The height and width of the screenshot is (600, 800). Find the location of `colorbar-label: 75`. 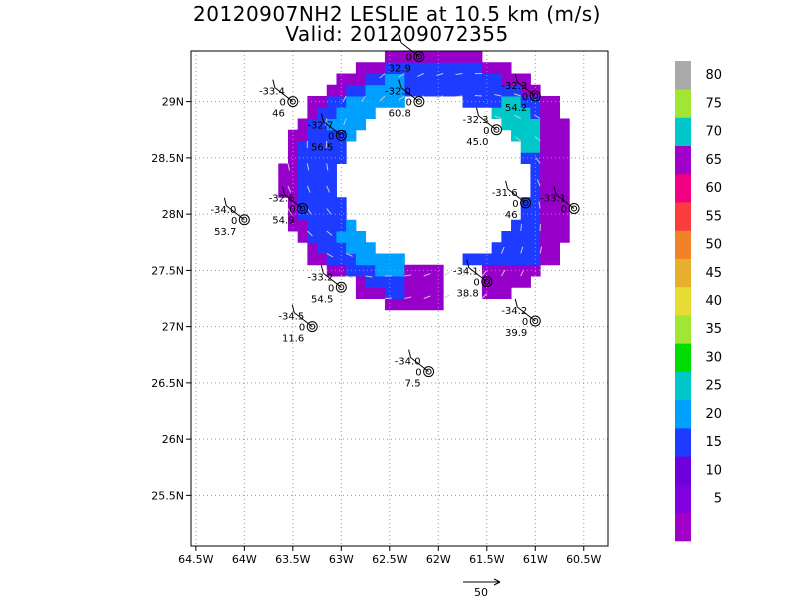

colorbar-label: 75 is located at coordinates (713, 103).